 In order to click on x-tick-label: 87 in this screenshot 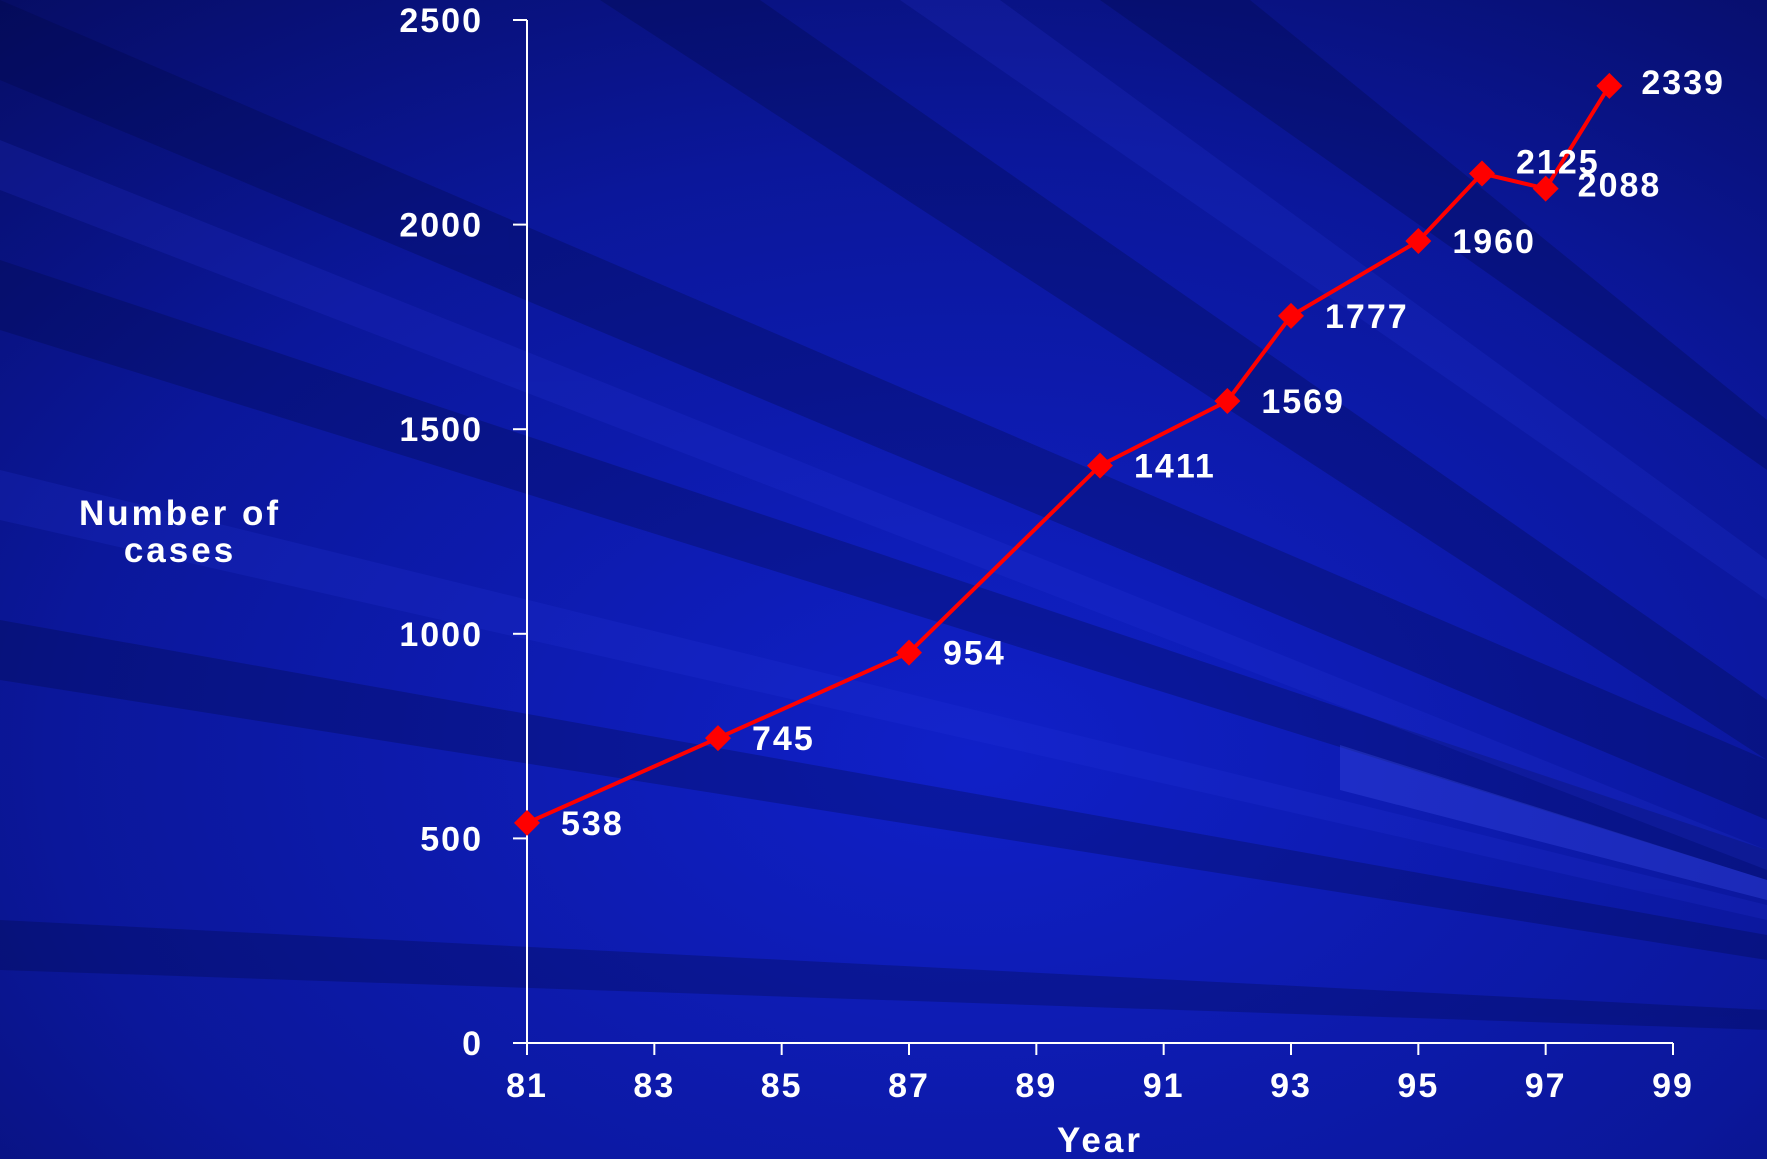, I will do `click(909, 1086)`.